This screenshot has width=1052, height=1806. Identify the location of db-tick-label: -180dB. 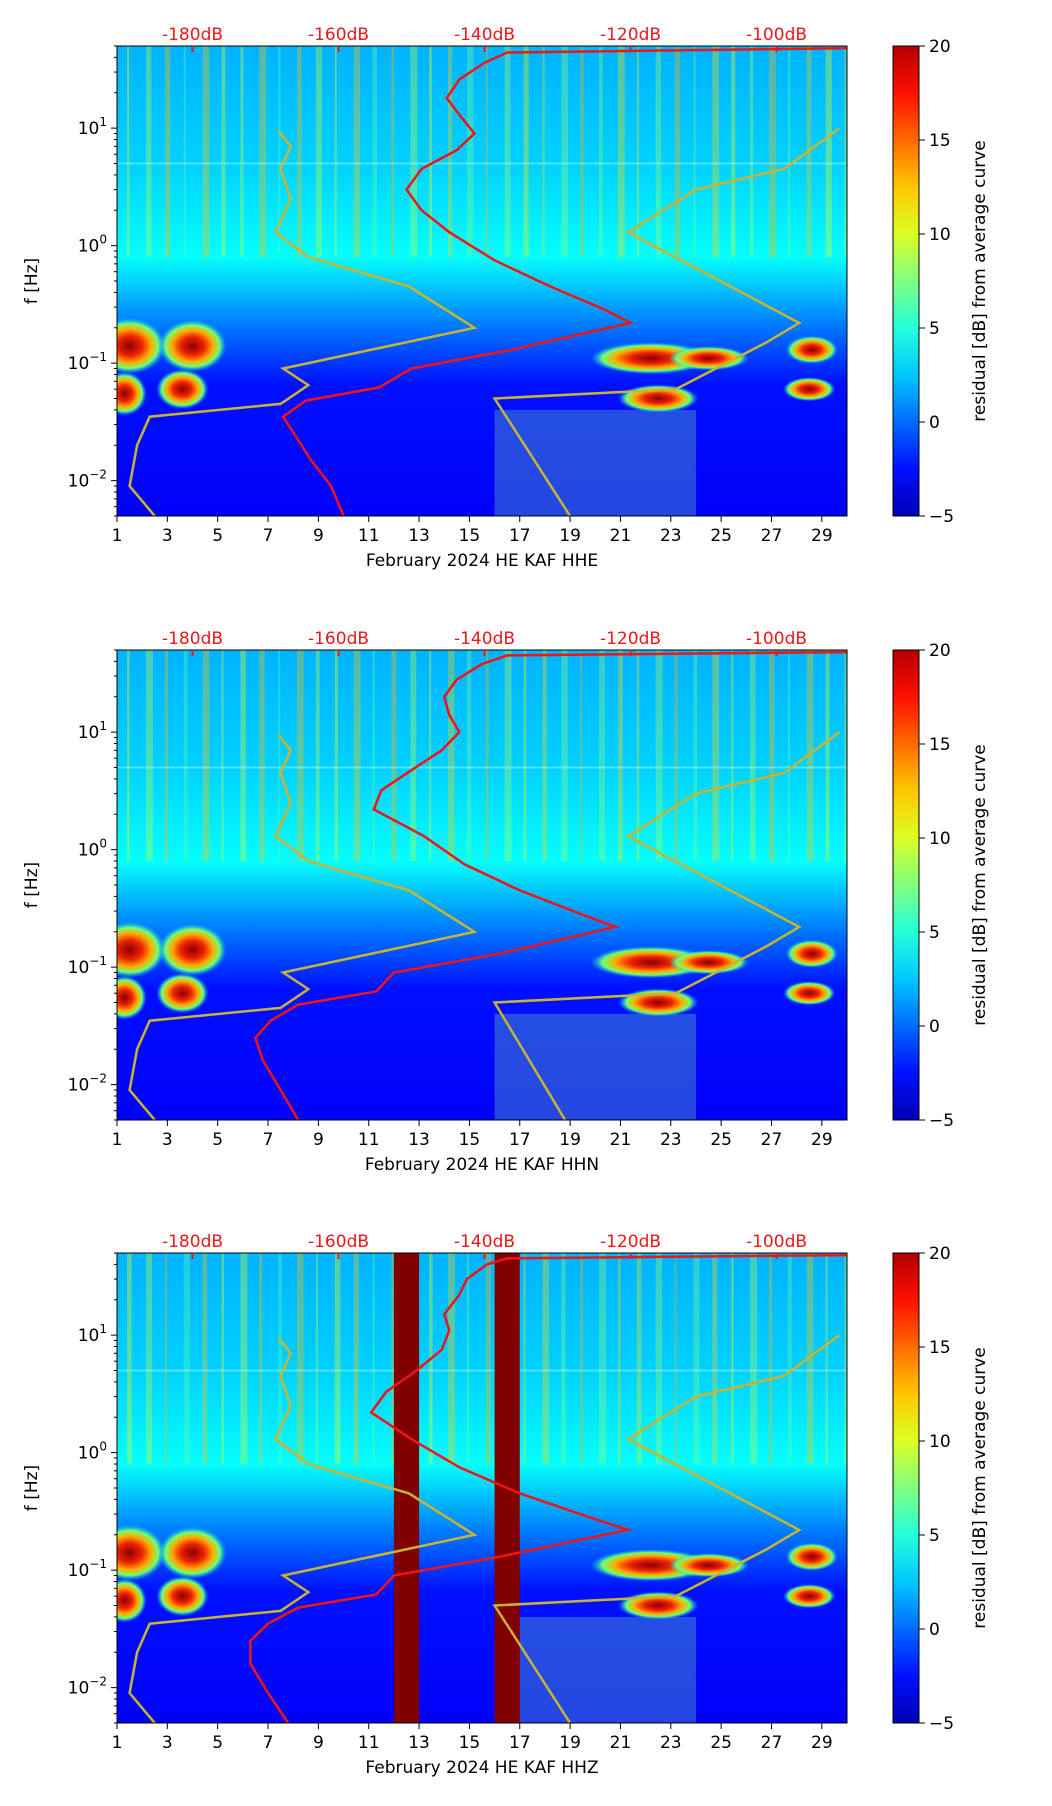
(192, 35).